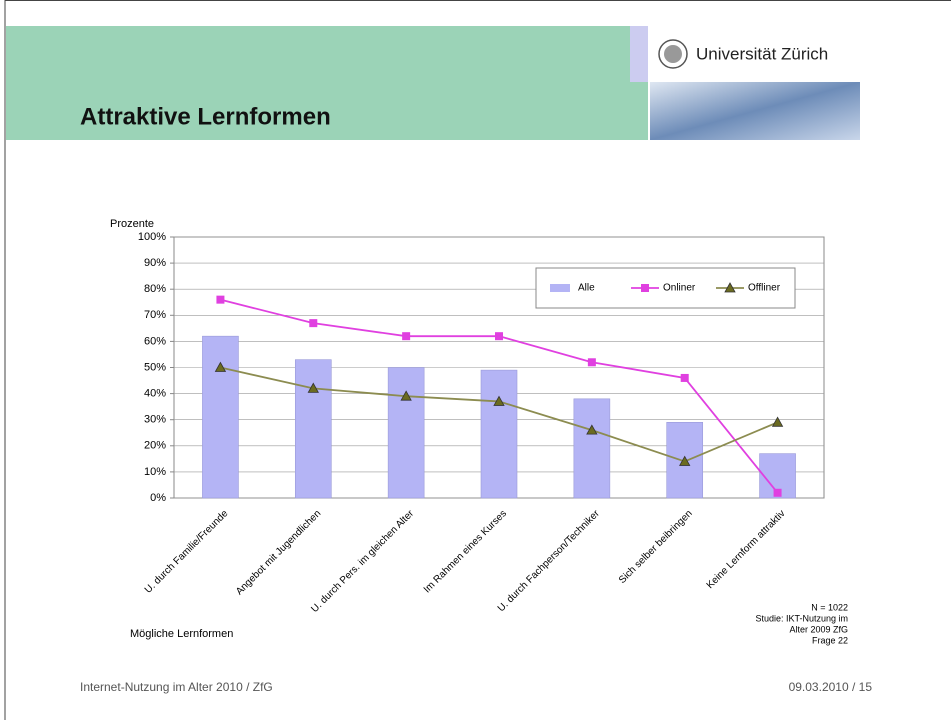  Describe the element at coordinates (829, 607) in the screenshot. I see `note: N = 1022` at that location.